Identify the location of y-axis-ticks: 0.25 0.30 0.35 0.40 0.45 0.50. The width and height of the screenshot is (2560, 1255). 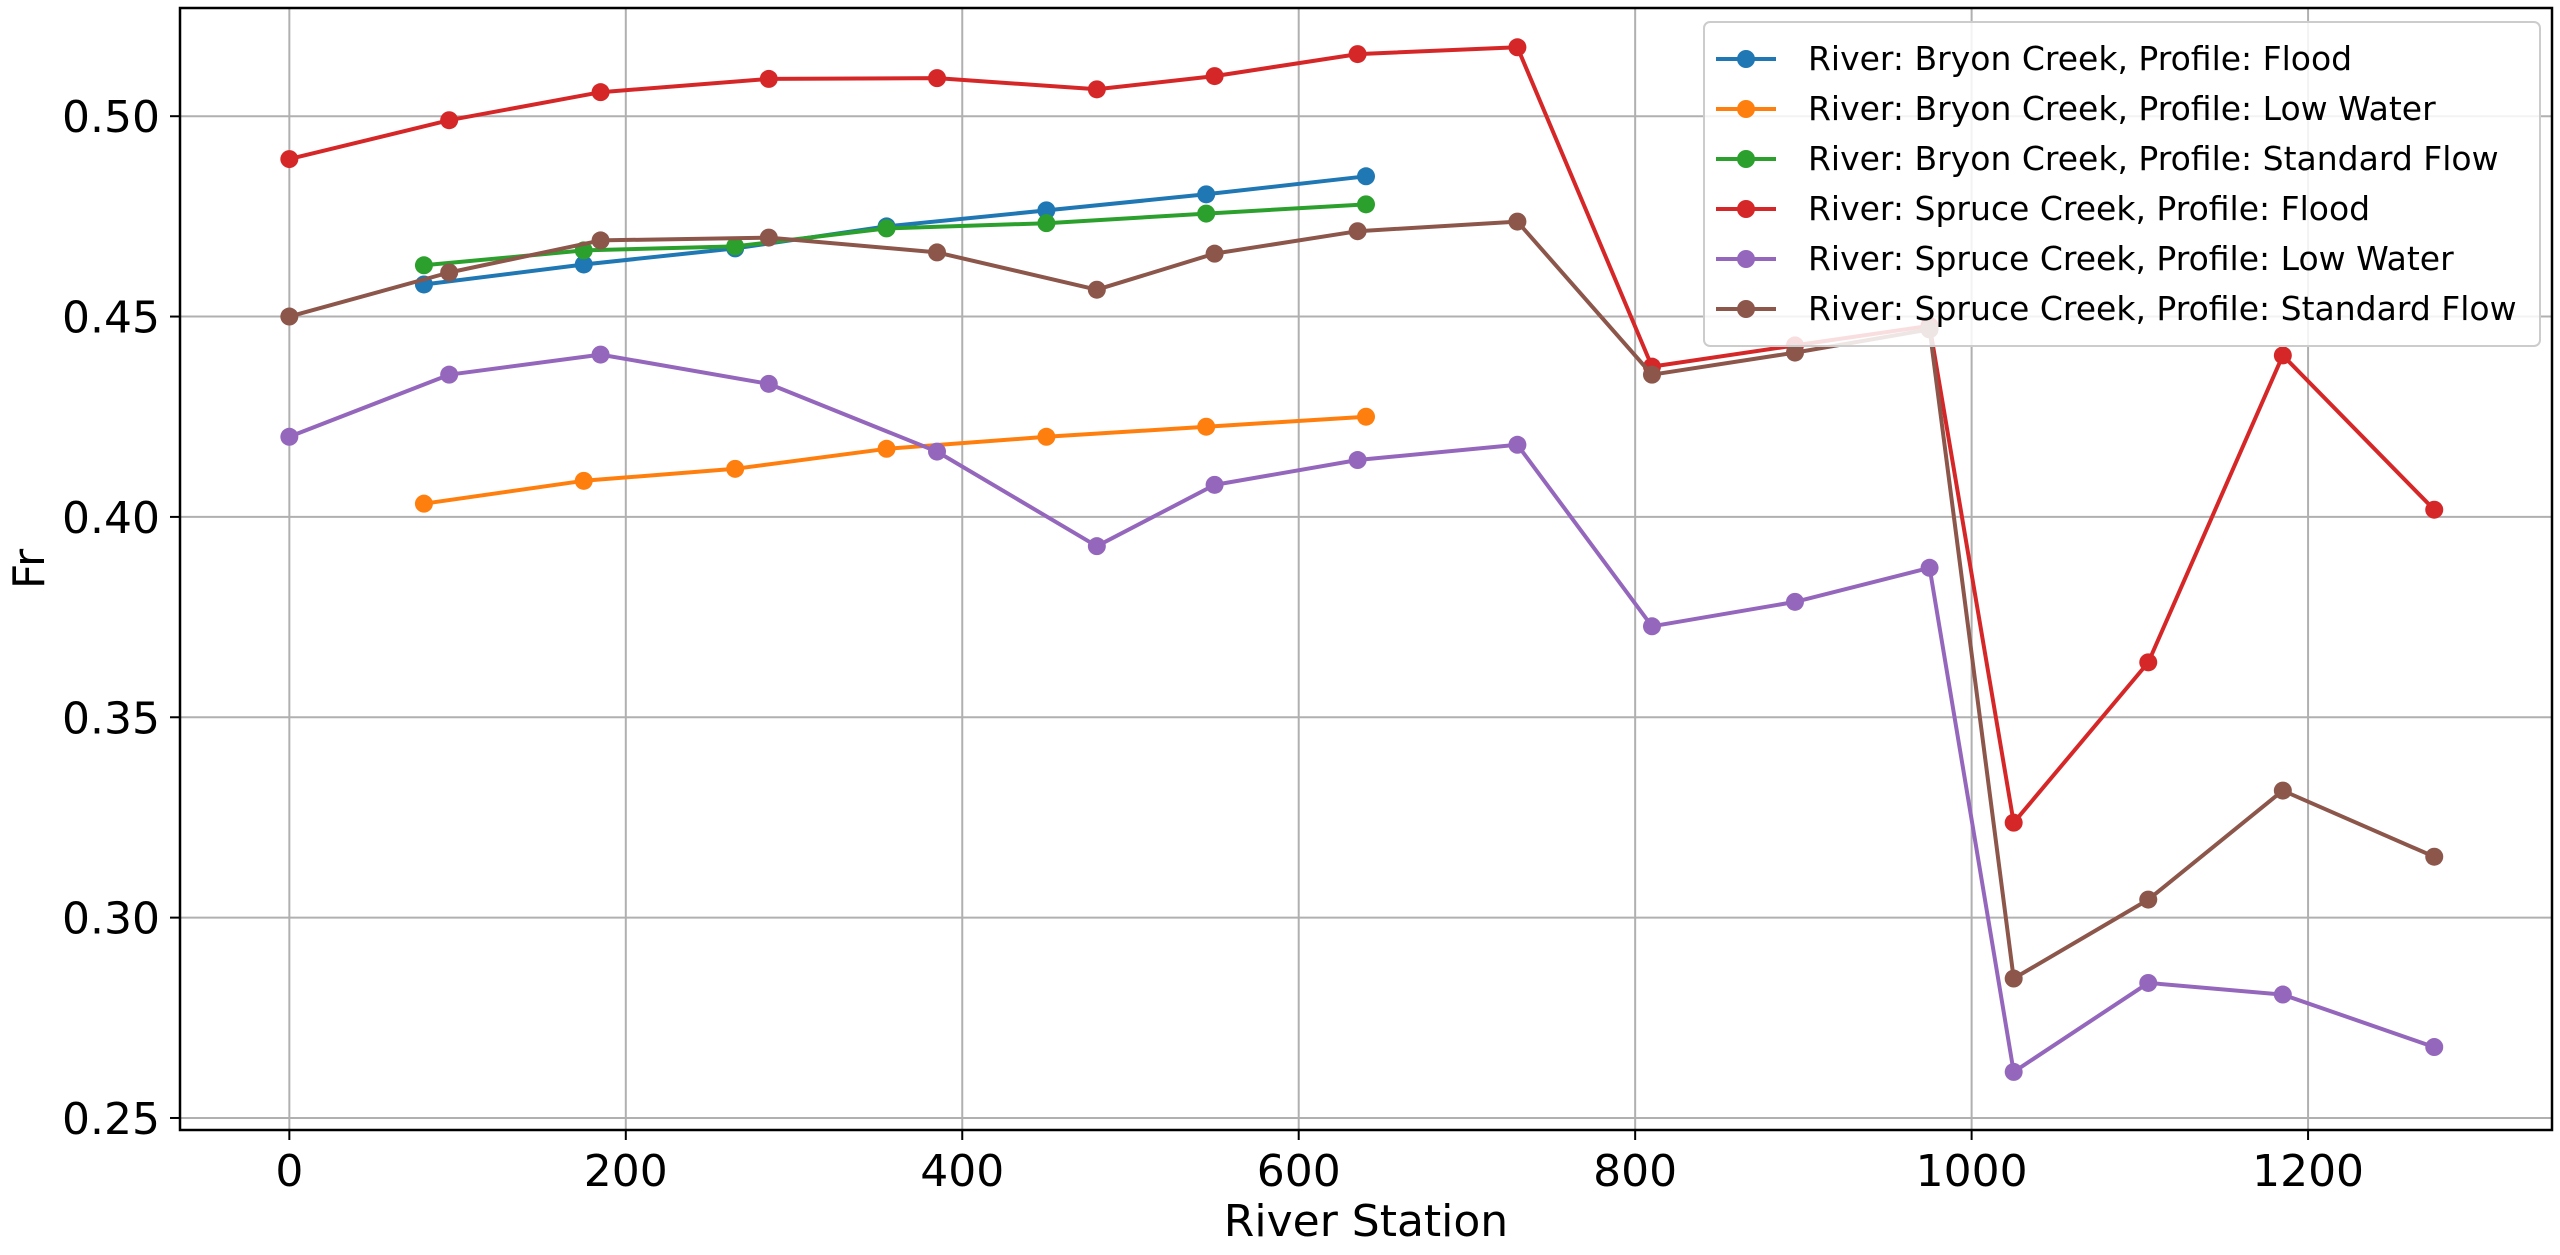
(121, 618).